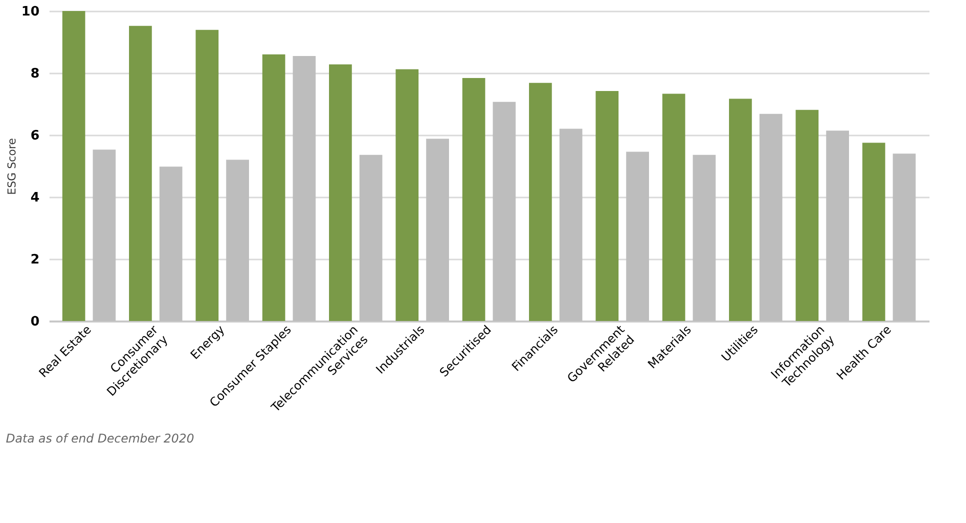 Image resolution: width=966 pixels, height=523 pixels. What do you see at coordinates (35, 322) in the screenshot?
I see `y-tick-label: 0` at bounding box center [35, 322].